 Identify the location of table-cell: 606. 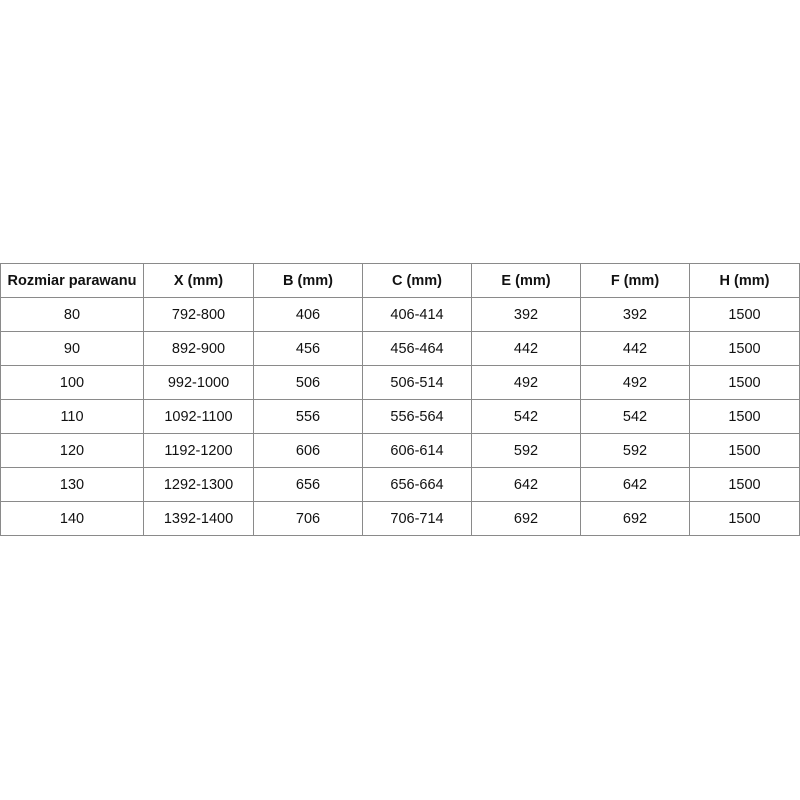
(308, 450).